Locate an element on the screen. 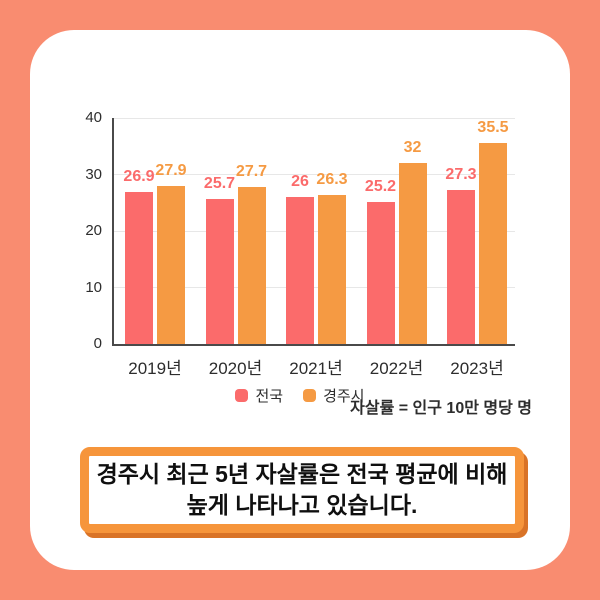 The image size is (600, 600). legend-item-경주시: 경주시 is located at coordinates (334, 395).